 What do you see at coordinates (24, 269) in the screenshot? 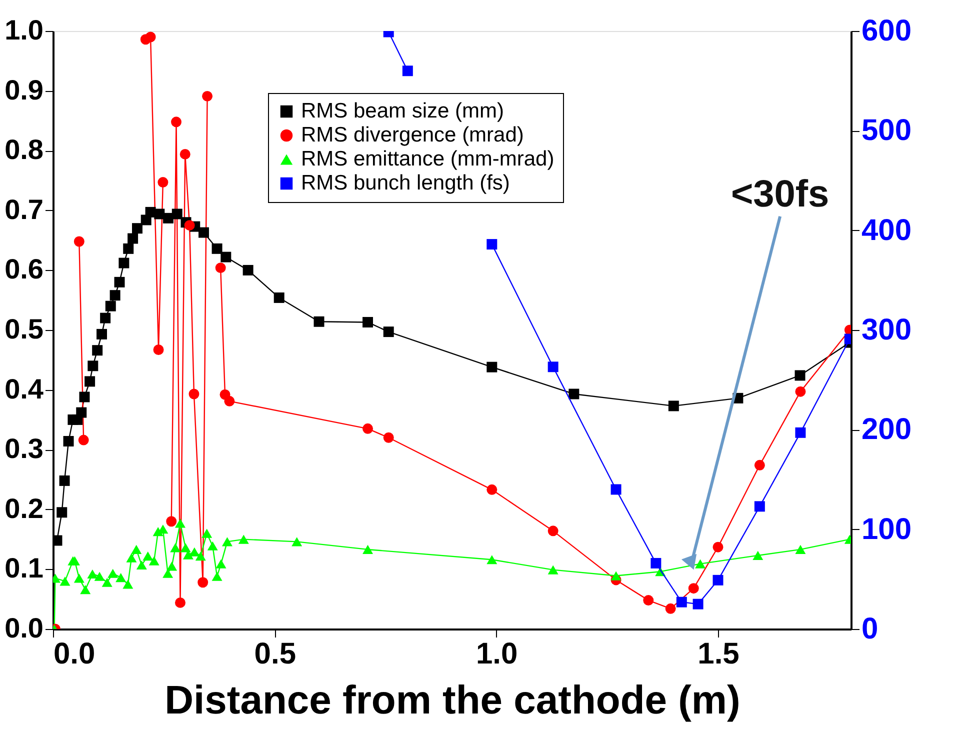
I see `y-tick-label: 0.6` at bounding box center [24, 269].